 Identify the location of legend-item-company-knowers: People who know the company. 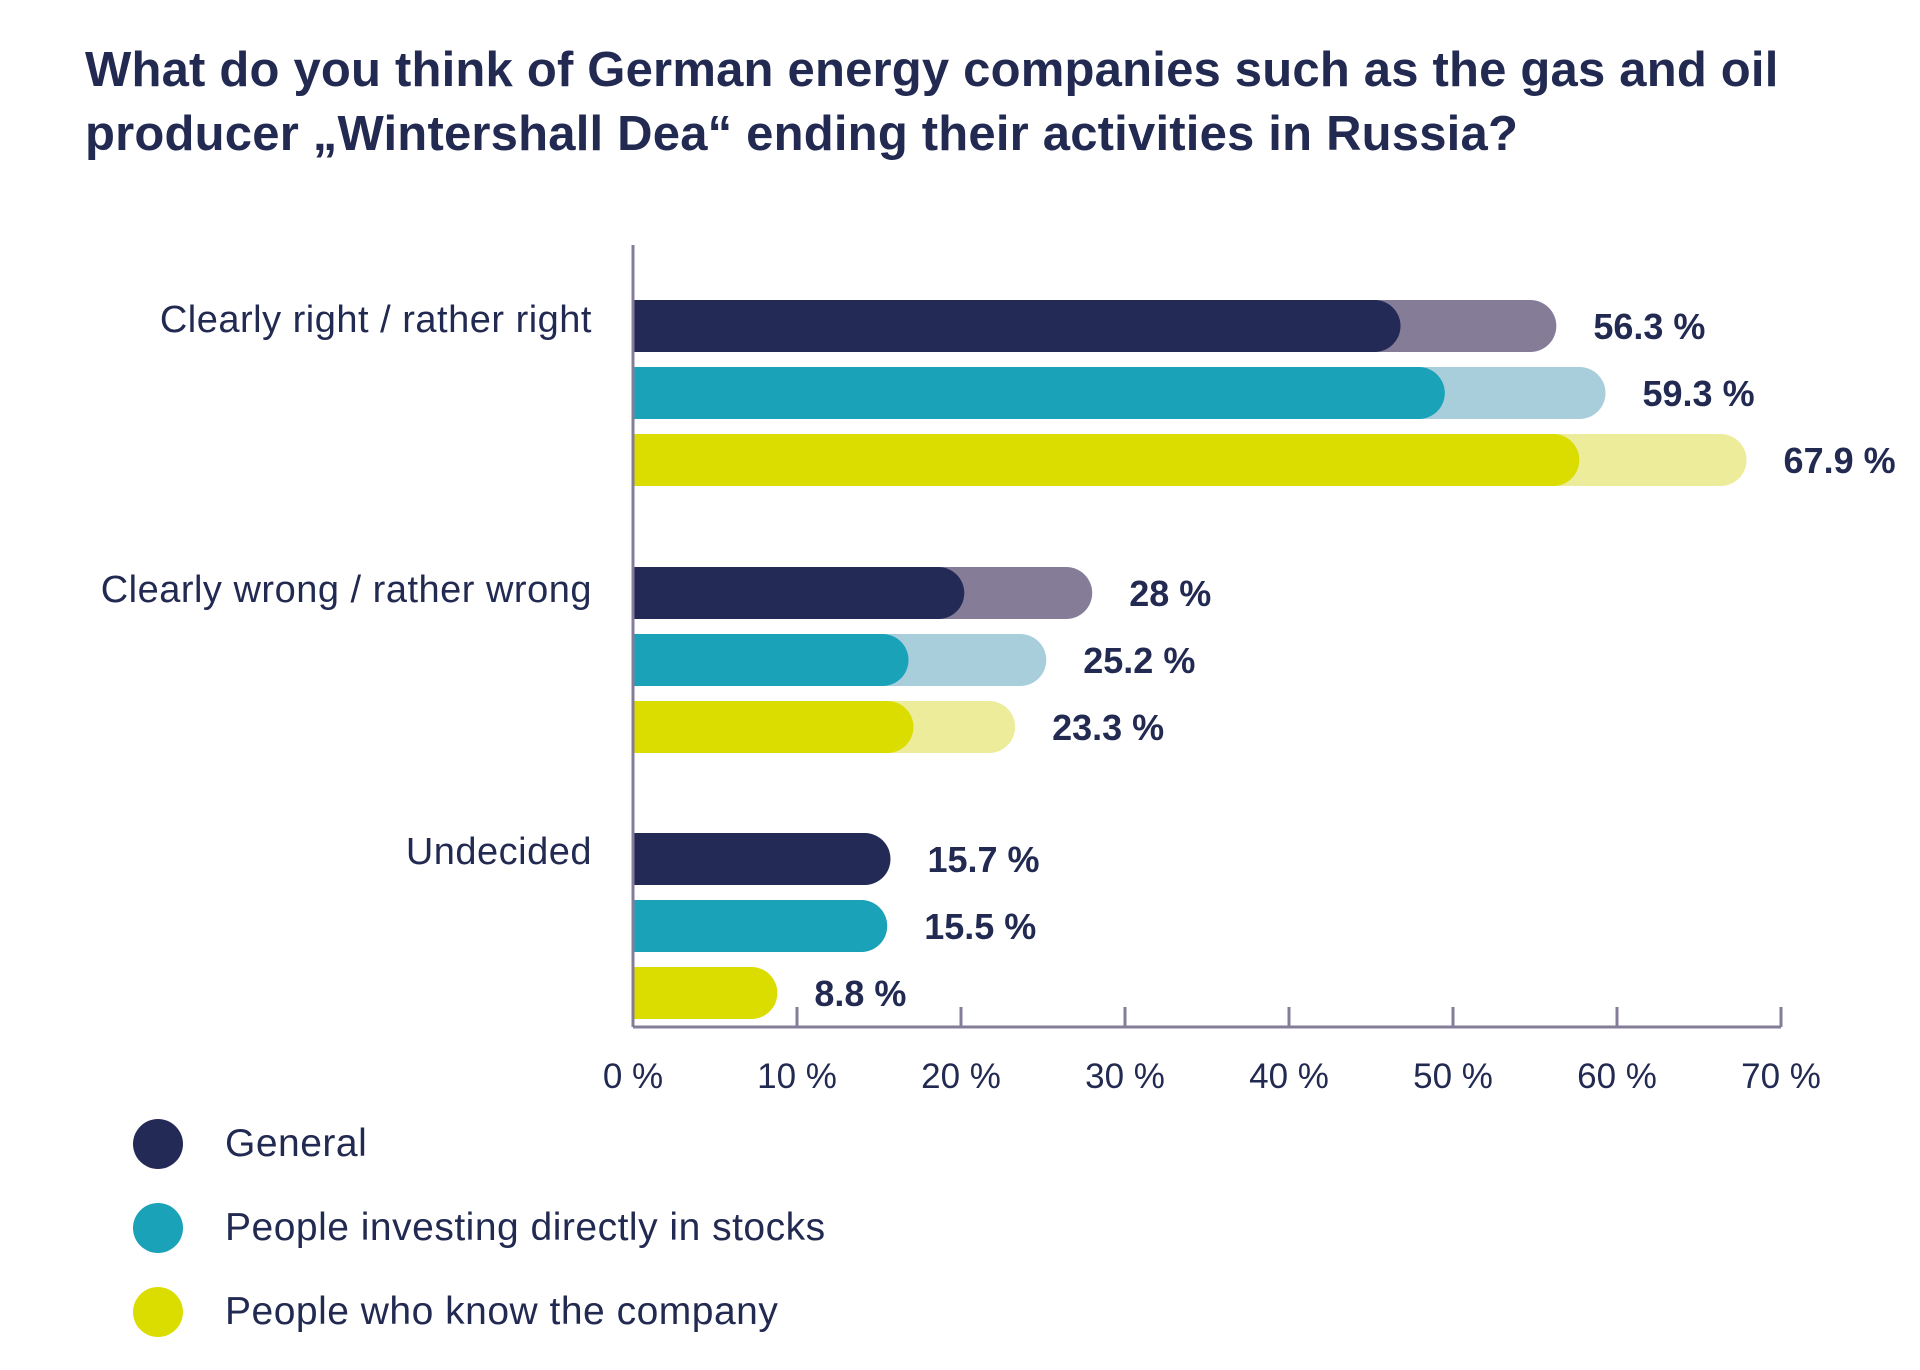
(479, 1312).